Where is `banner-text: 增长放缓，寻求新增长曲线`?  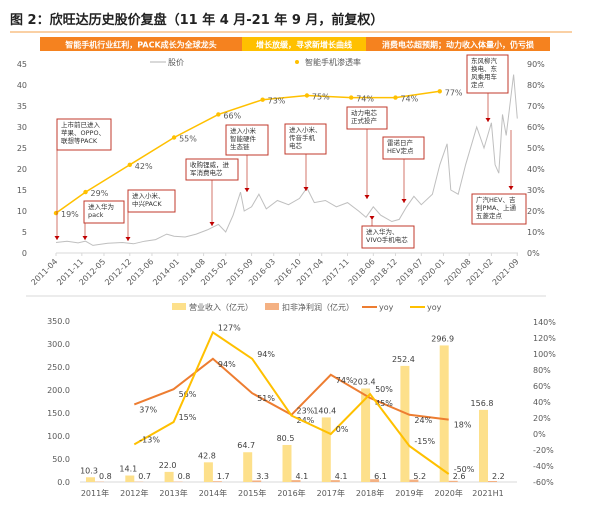 banner-text: 增长放缓，寻求新增长曲线 is located at coordinates (304, 45).